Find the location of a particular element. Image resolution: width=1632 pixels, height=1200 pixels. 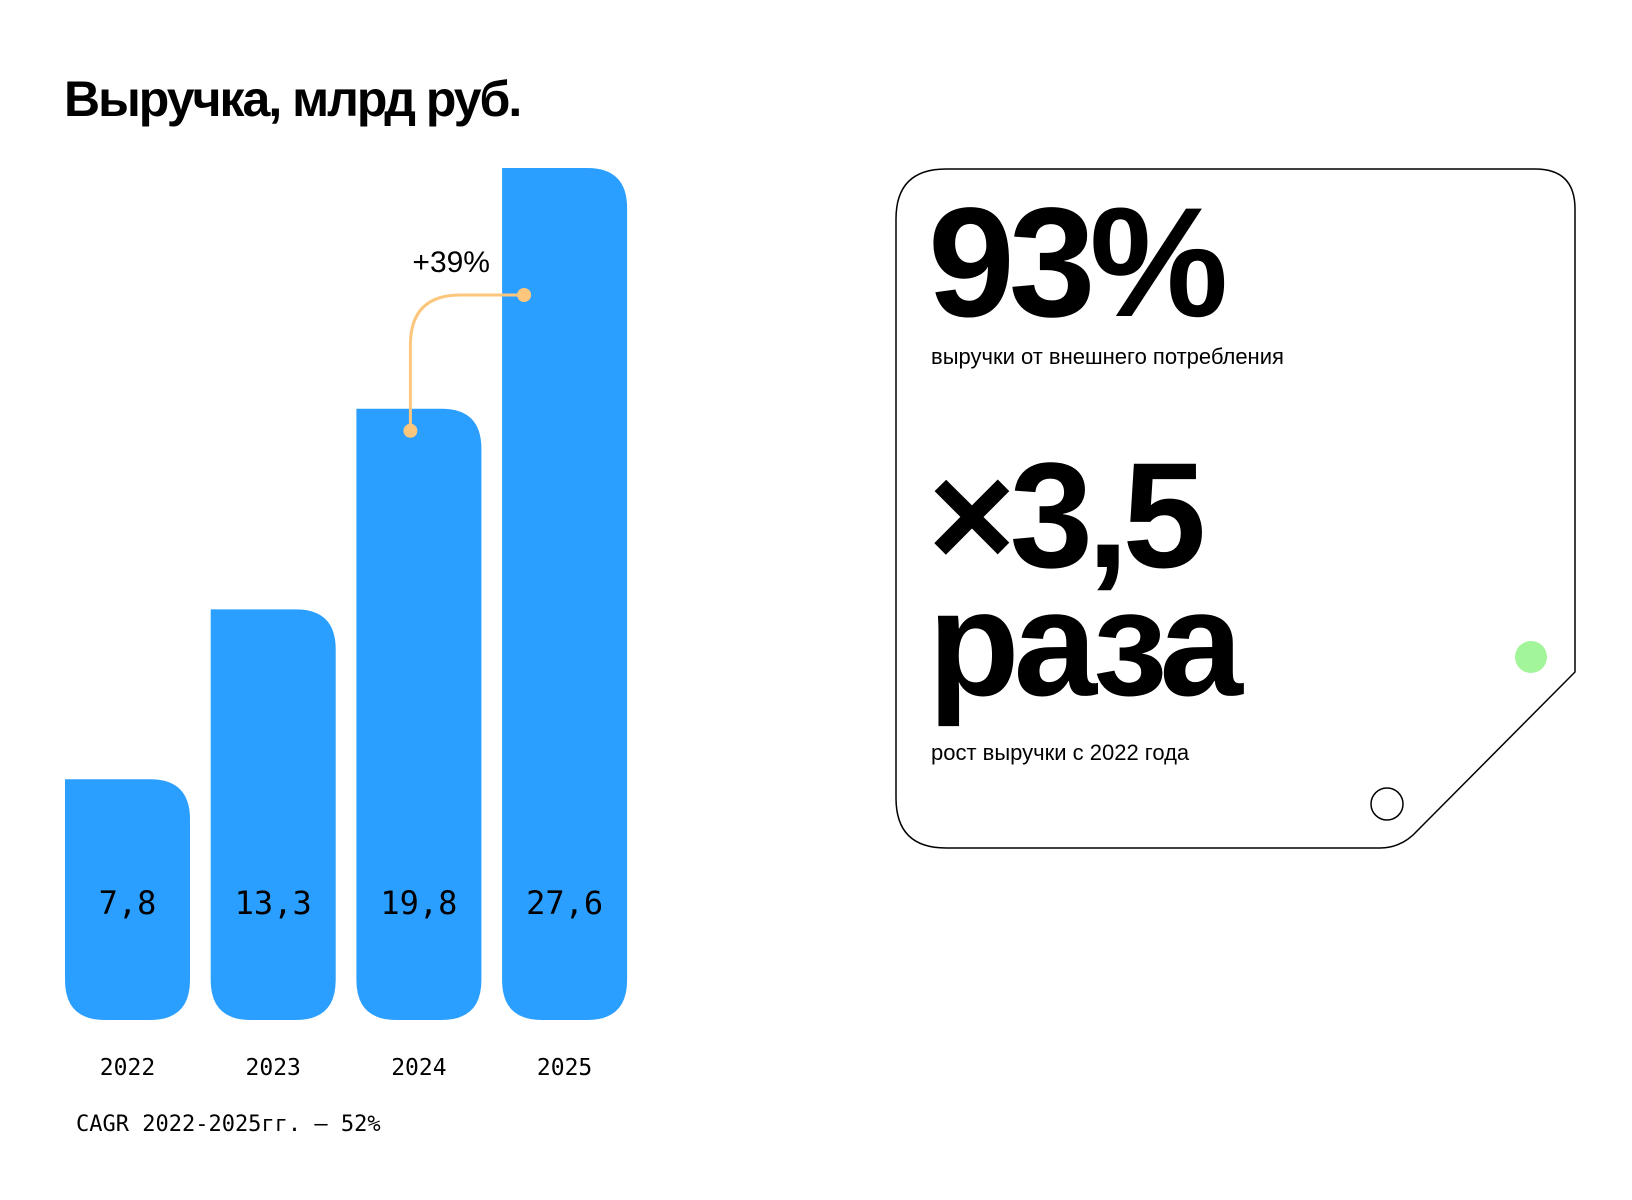

connector-start-dot is located at coordinates (410, 430).